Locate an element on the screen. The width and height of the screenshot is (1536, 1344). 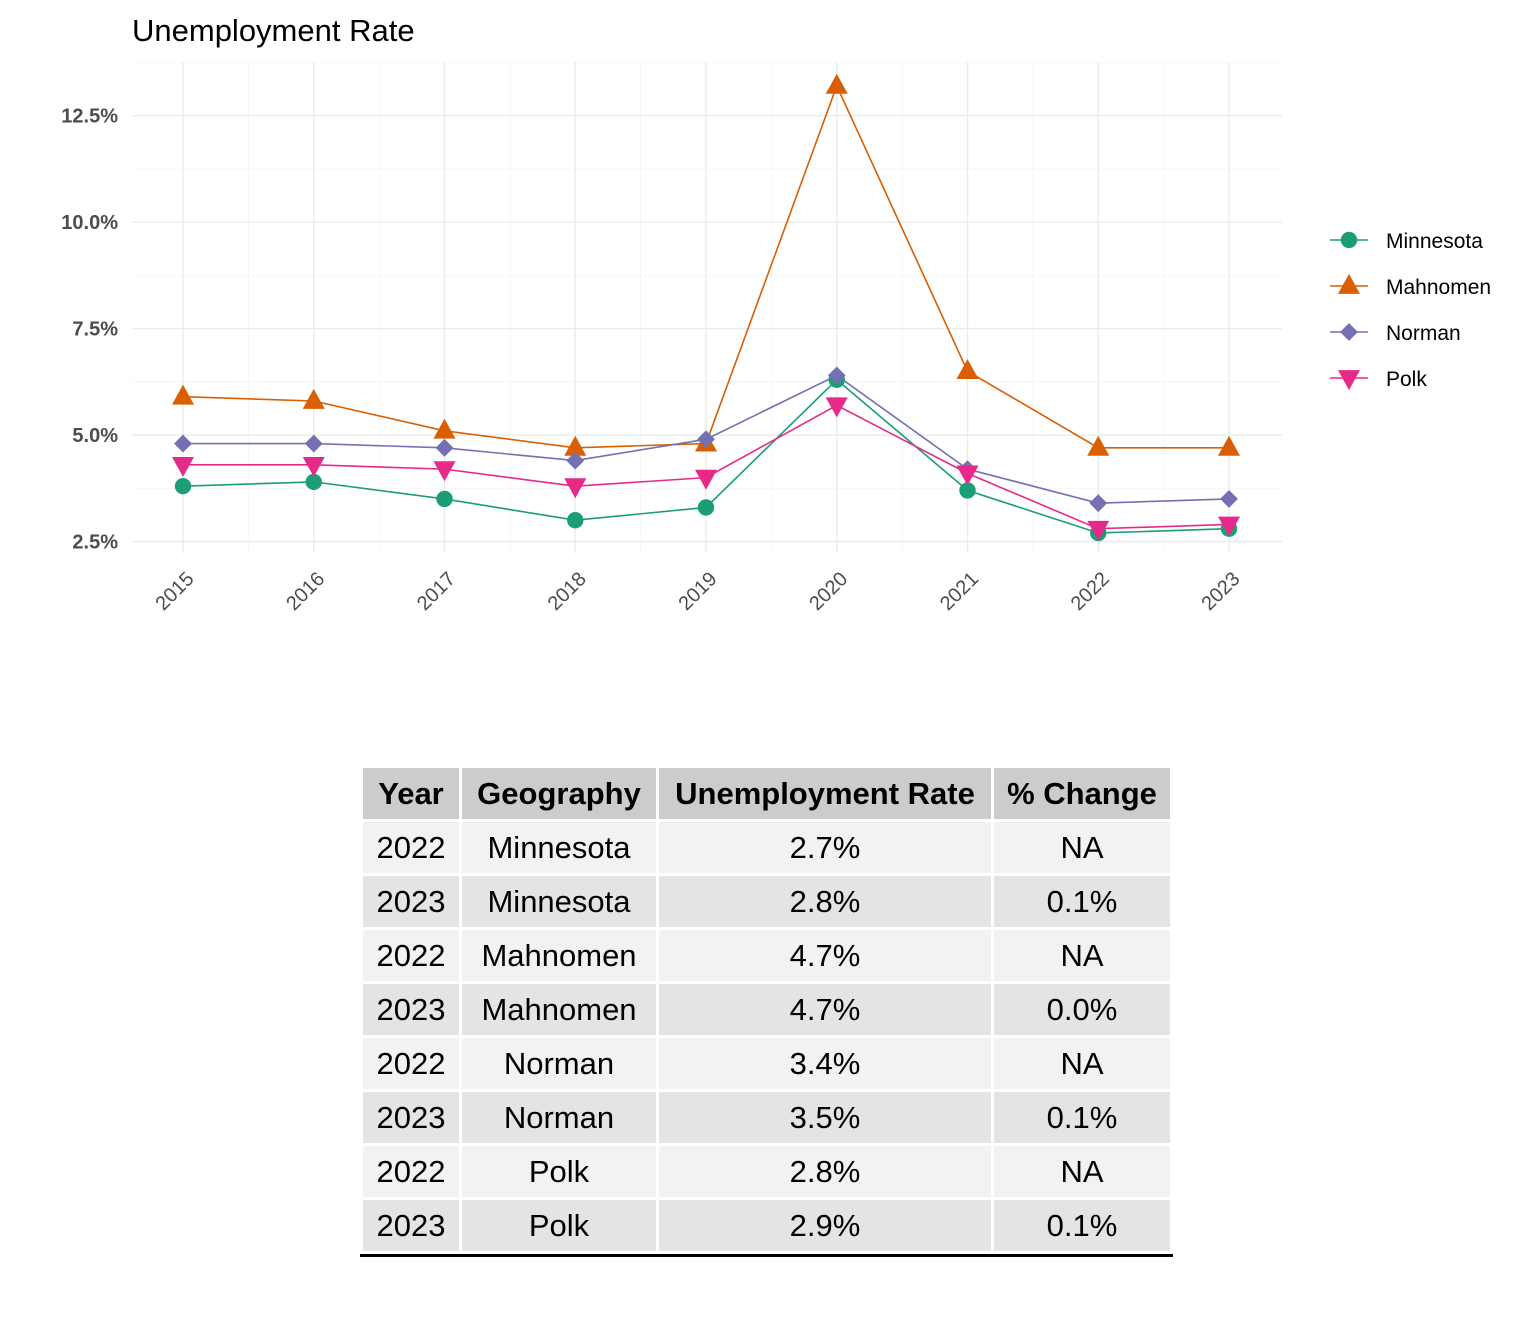
x-tick-label: 2015 is located at coordinates (175, 591).